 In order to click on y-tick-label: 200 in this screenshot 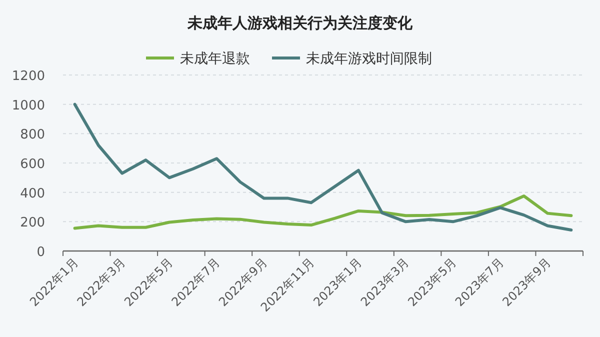, I will do `click(32, 223)`.